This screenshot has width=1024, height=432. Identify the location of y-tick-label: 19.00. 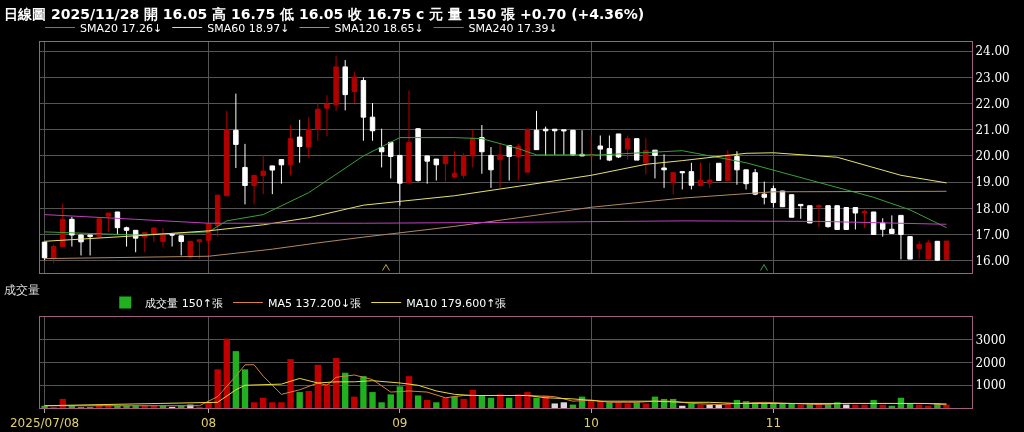
(992, 182).